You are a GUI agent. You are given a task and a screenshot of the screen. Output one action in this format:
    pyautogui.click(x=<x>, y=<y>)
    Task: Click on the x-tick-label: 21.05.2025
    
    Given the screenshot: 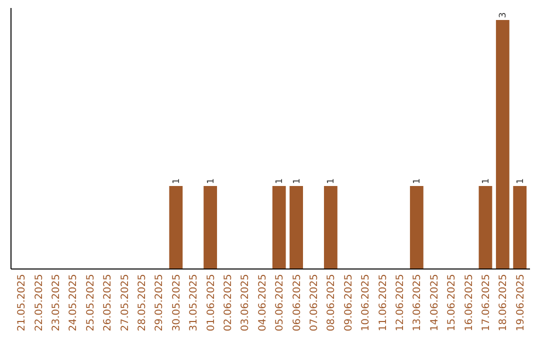 What is the action you would take?
    pyautogui.click(x=22, y=303)
    